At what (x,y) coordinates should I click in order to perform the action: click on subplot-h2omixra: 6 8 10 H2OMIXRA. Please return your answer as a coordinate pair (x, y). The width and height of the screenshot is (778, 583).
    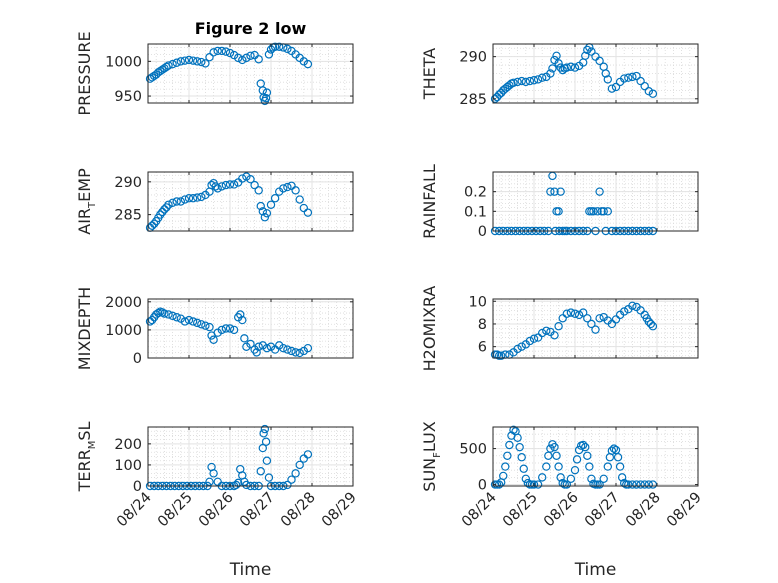
    Looking at the image, I should click on (559, 329).